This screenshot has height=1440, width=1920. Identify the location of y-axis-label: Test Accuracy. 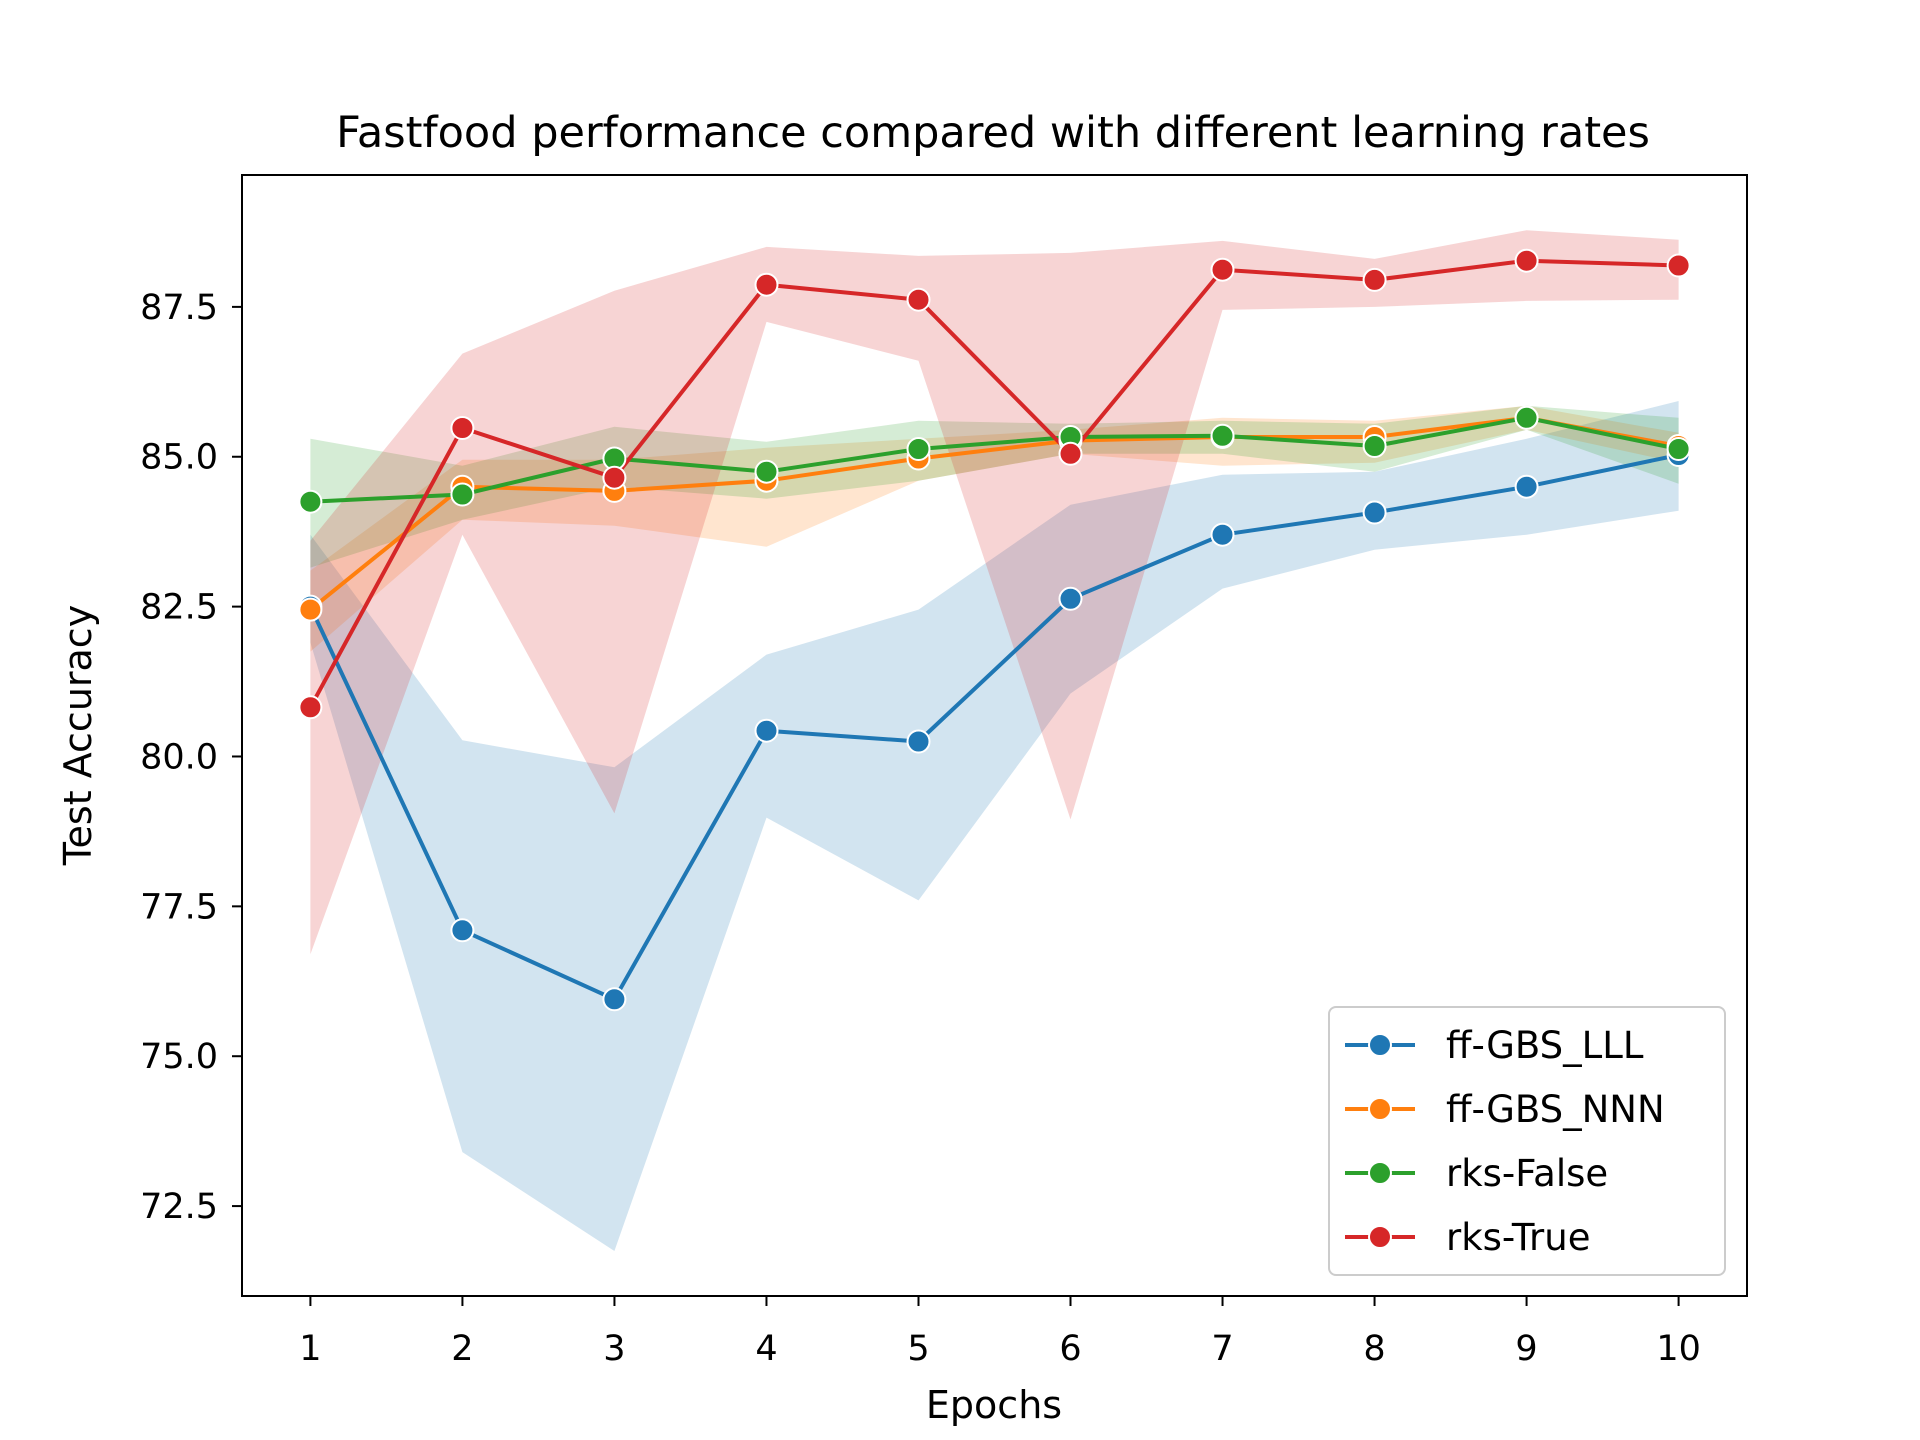
(78, 735).